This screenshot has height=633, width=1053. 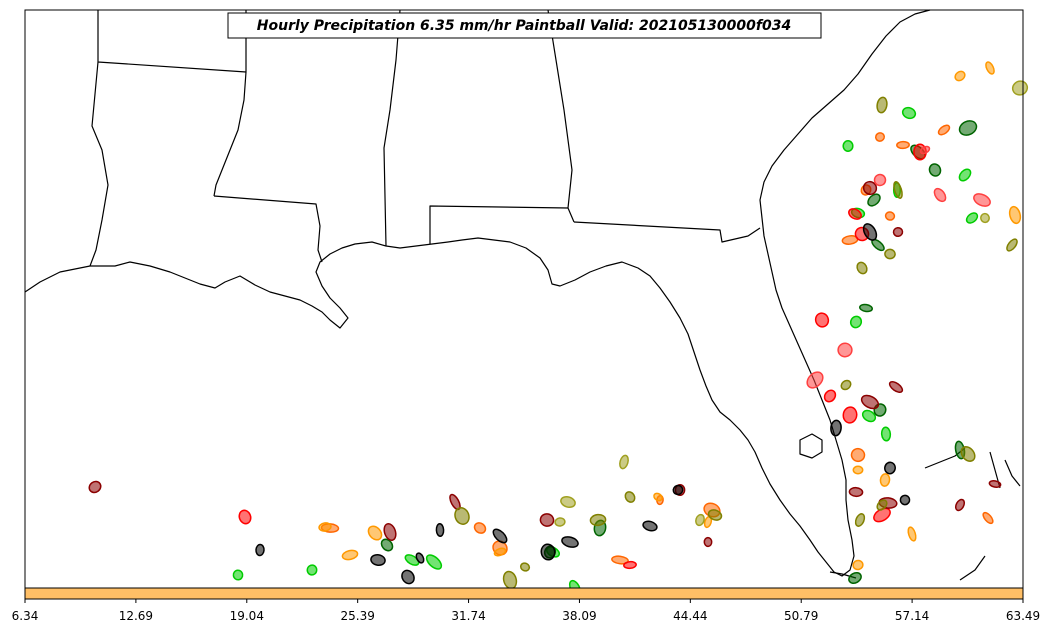 What do you see at coordinates (667, 232) in the screenshot?
I see `state-boundary-ga-fl` at bounding box center [667, 232].